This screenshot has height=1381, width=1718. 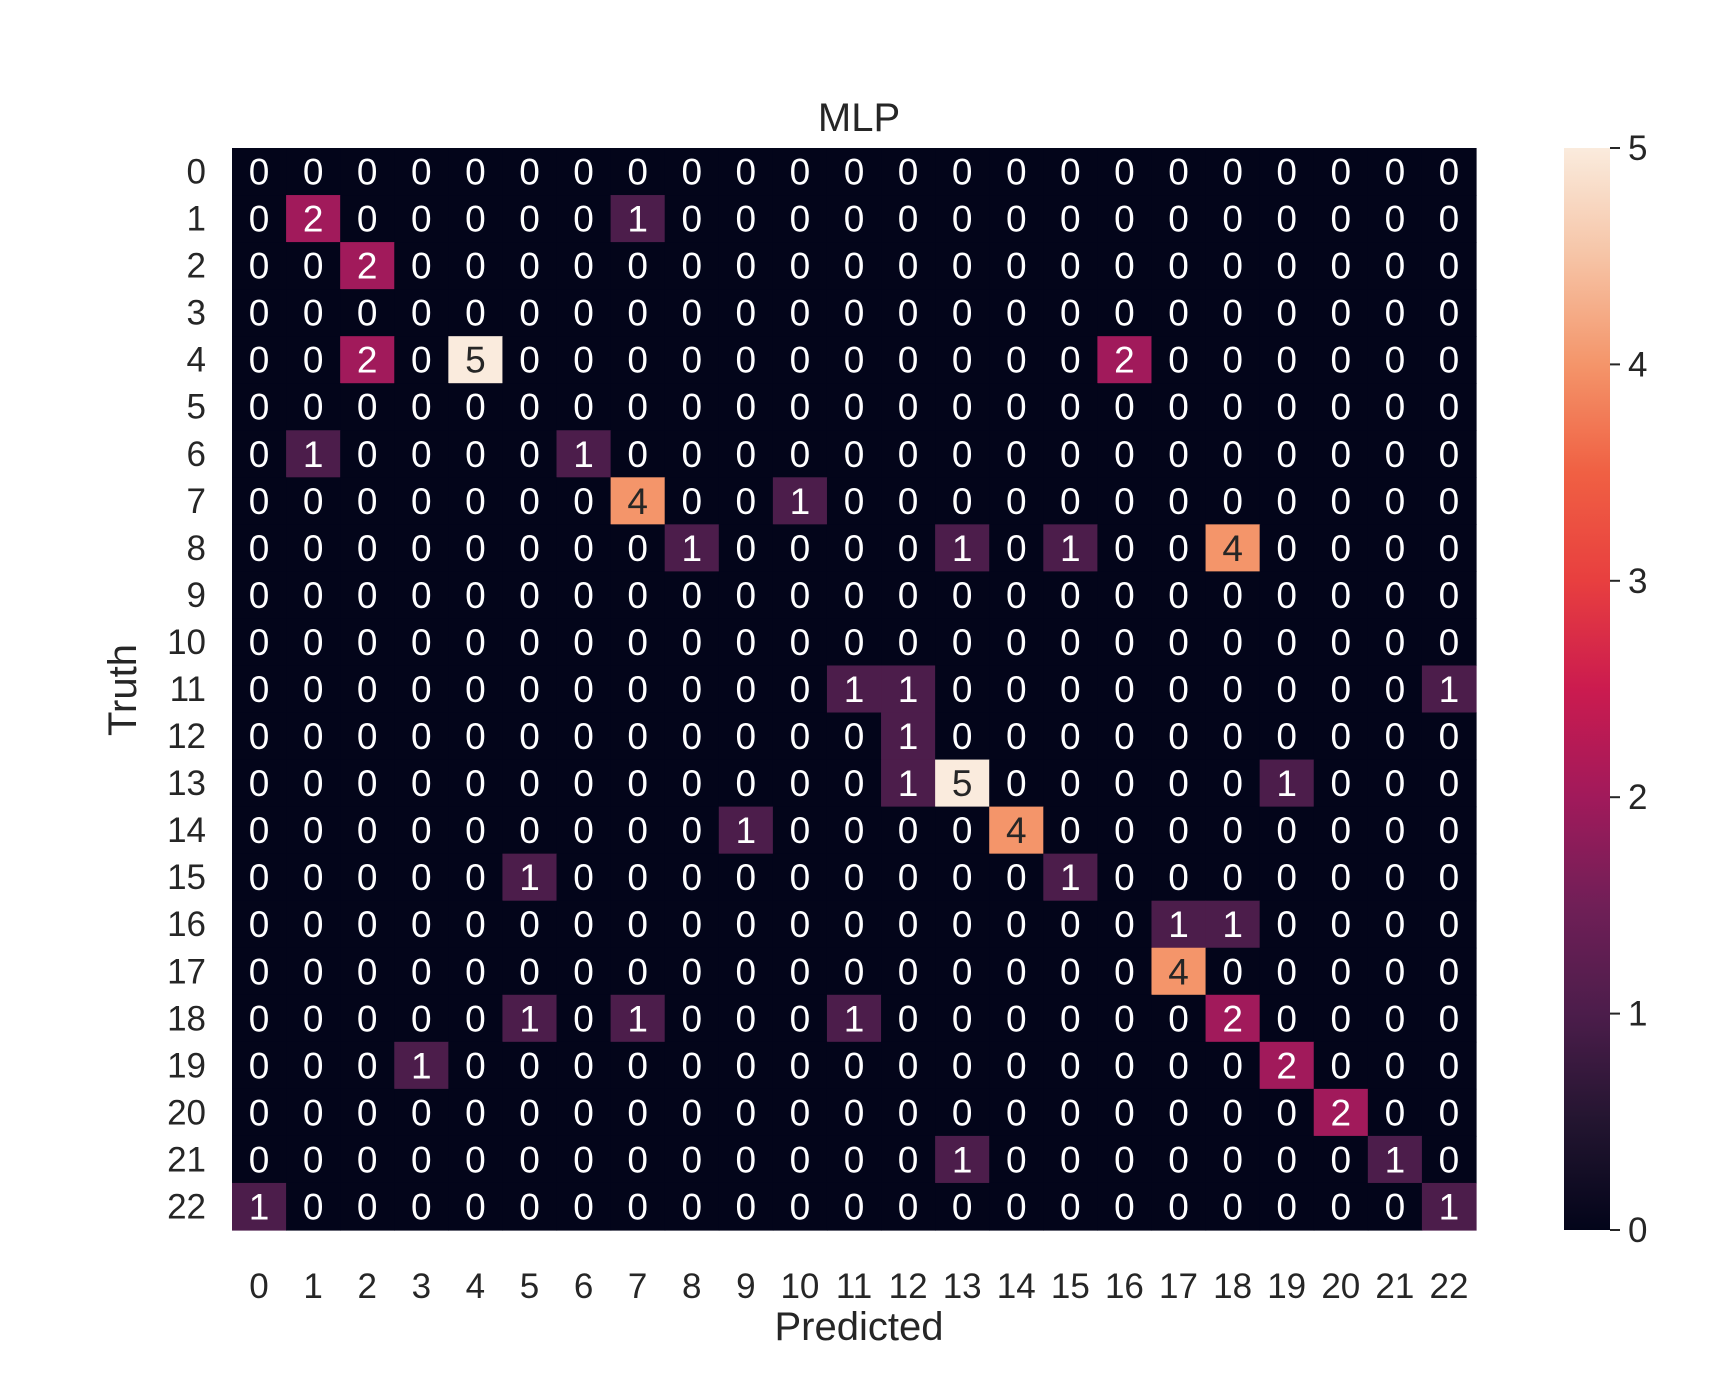 I want to click on y-axis-label: Truth, so click(x=123, y=690).